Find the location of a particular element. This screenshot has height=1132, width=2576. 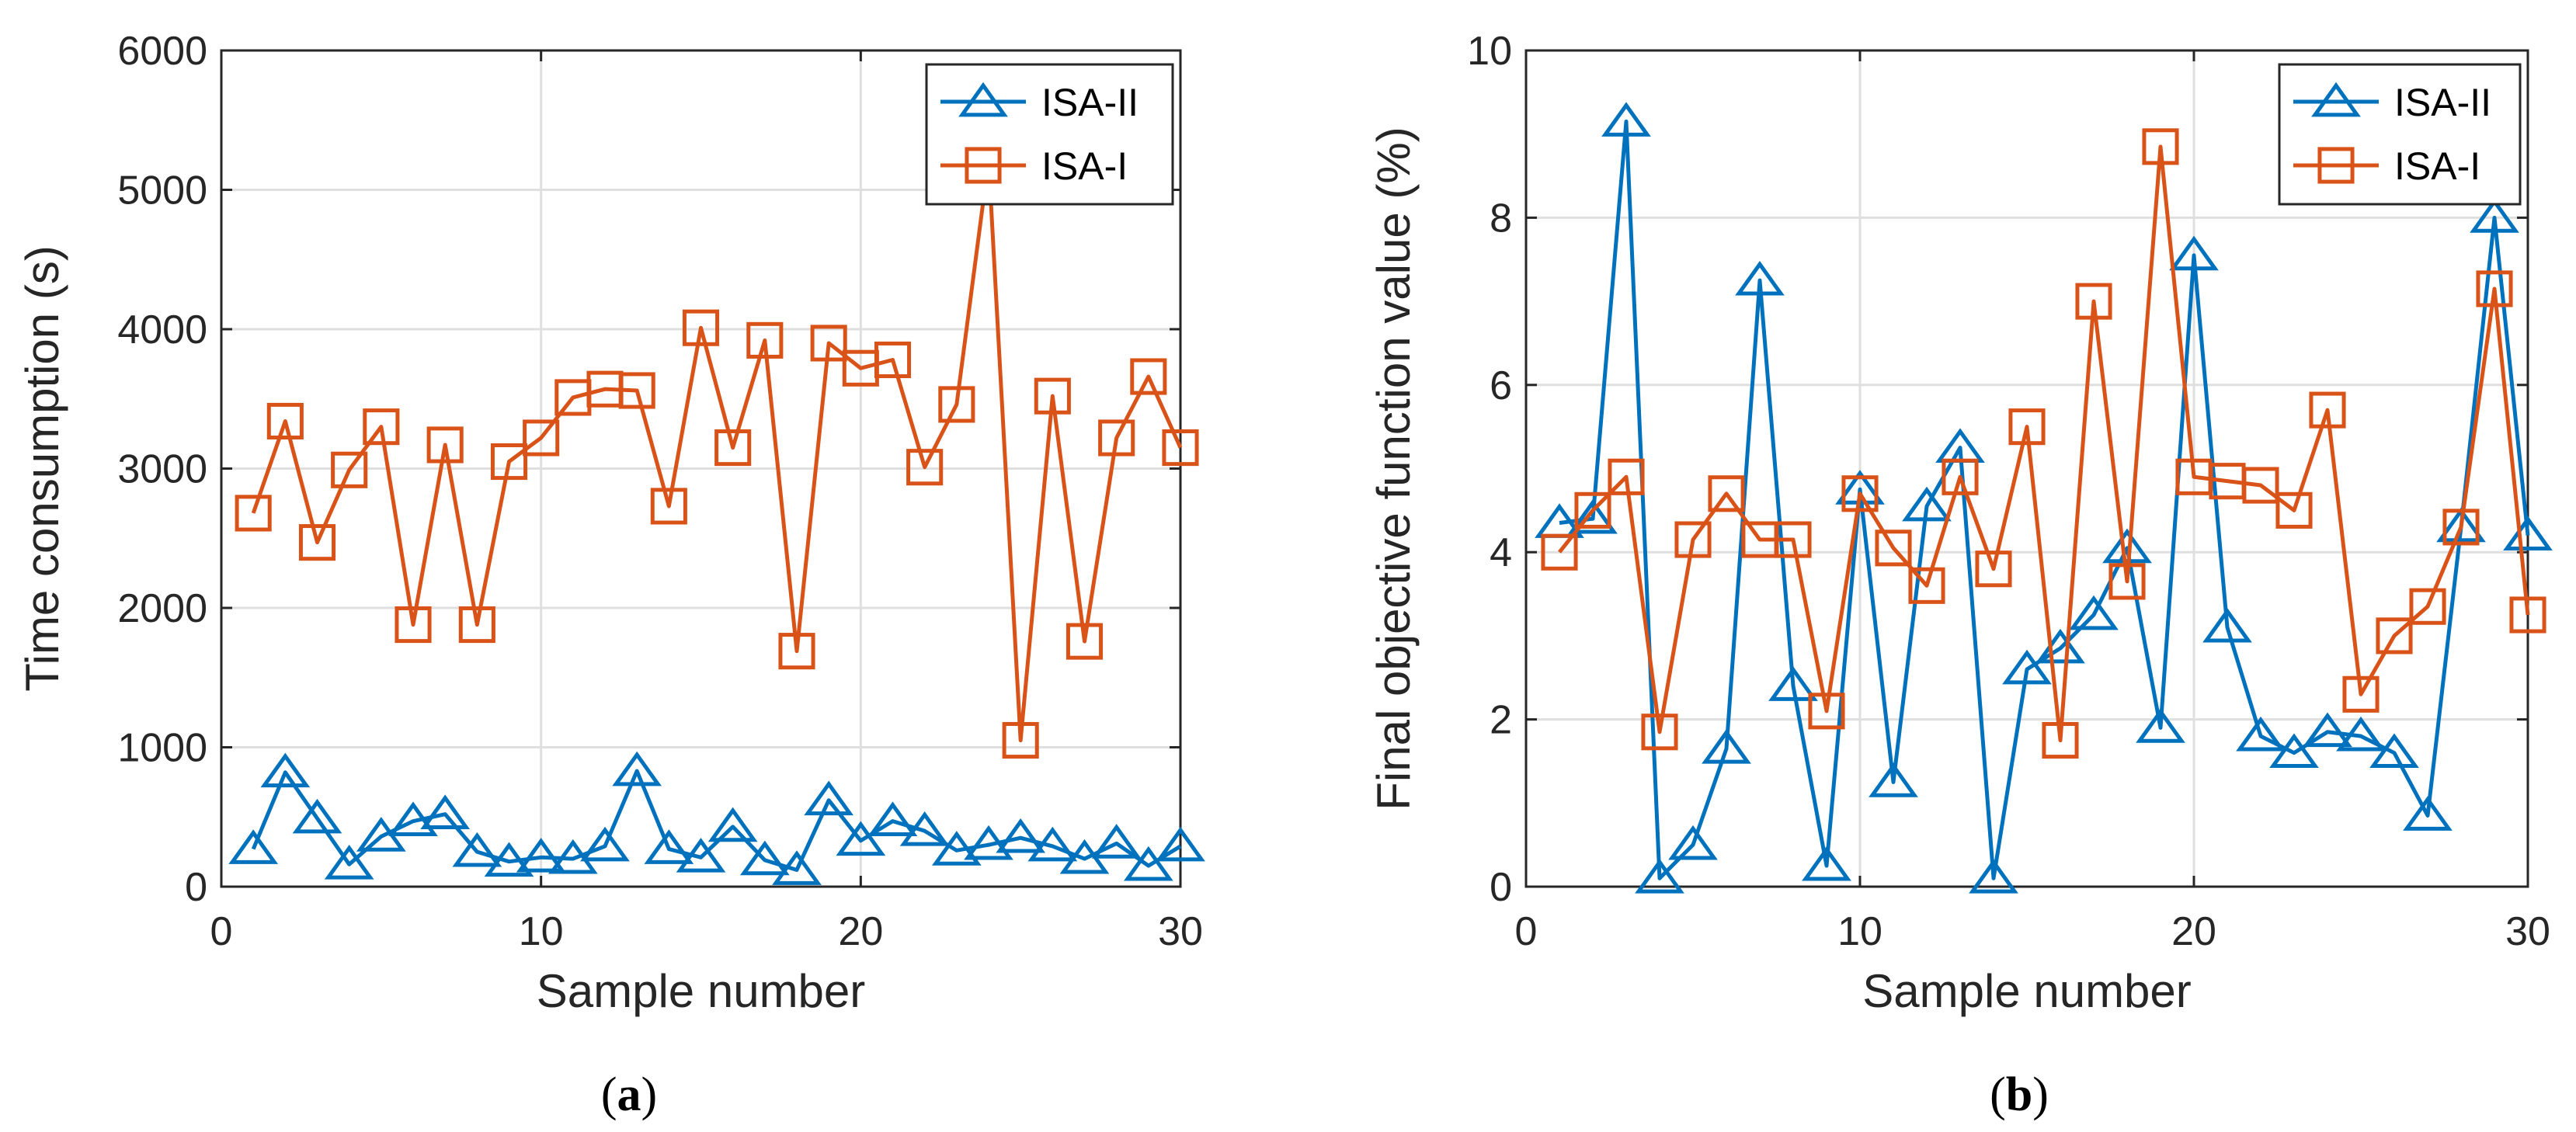

x-tick-label: 20 is located at coordinates (860, 931).